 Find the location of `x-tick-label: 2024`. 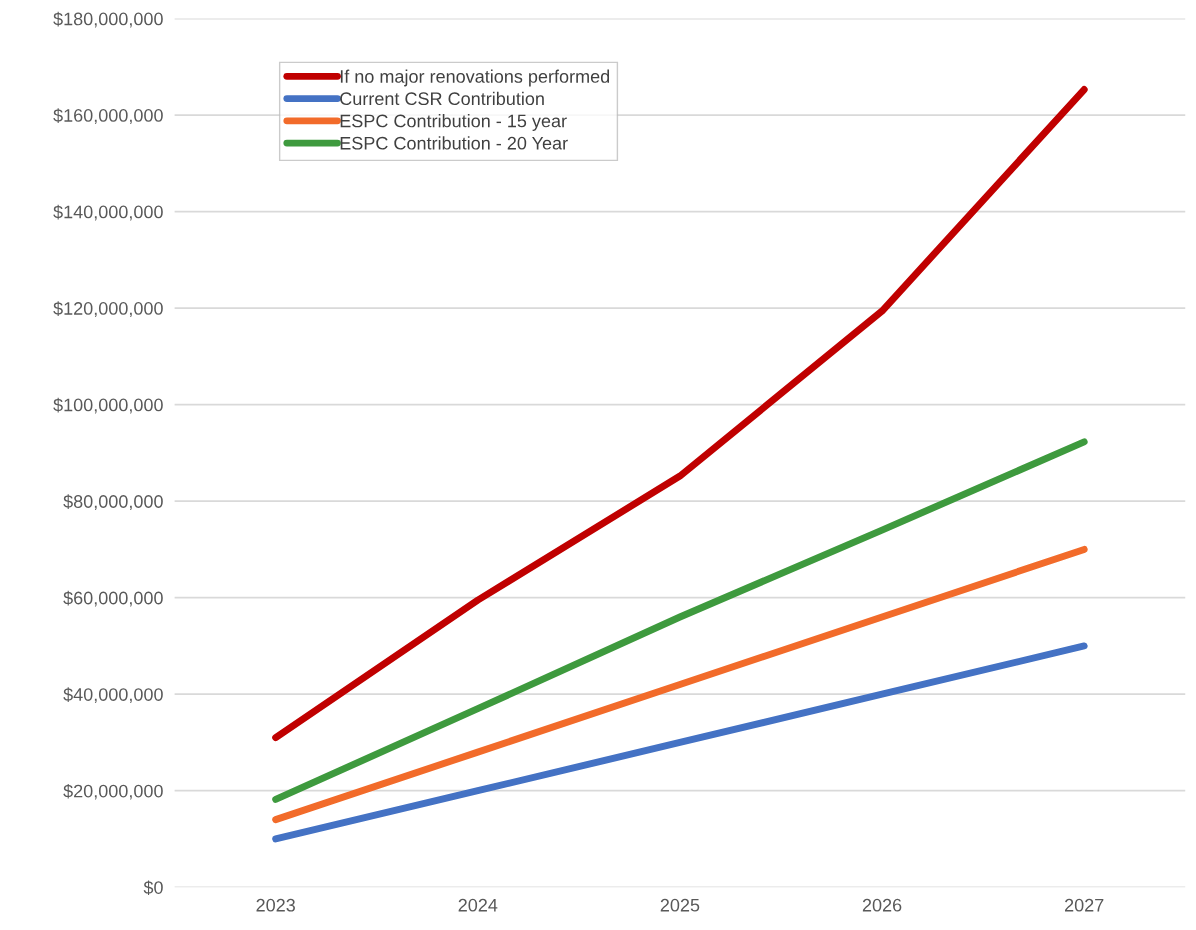

x-tick-label: 2024 is located at coordinates (478, 905).